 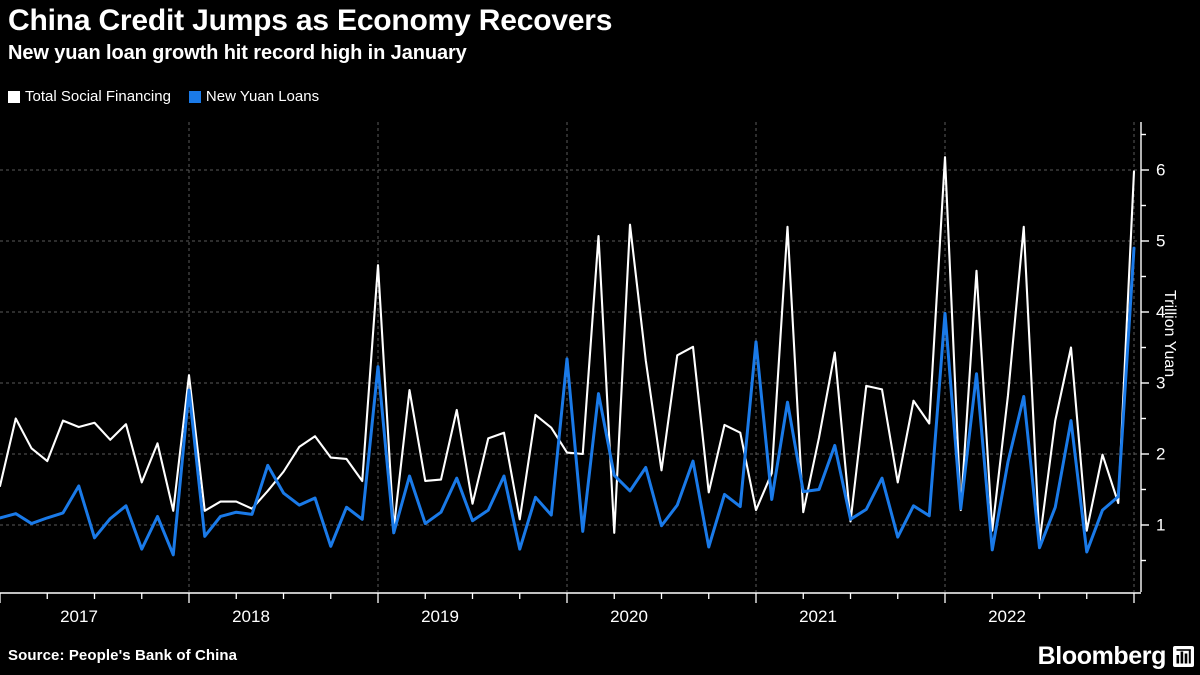 What do you see at coordinates (818, 616) in the screenshot?
I see `x-axis-tick-label: 2021` at bounding box center [818, 616].